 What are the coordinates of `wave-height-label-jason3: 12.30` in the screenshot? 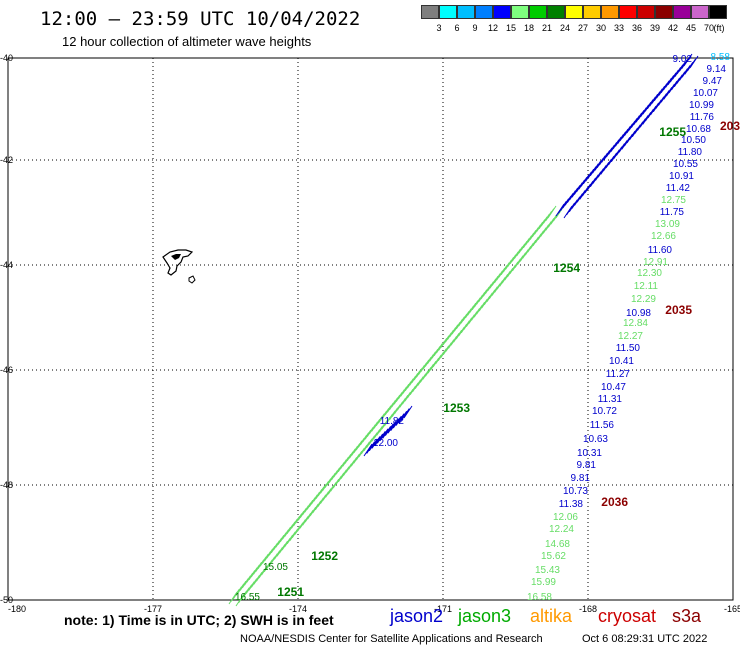 It's located at (649, 273).